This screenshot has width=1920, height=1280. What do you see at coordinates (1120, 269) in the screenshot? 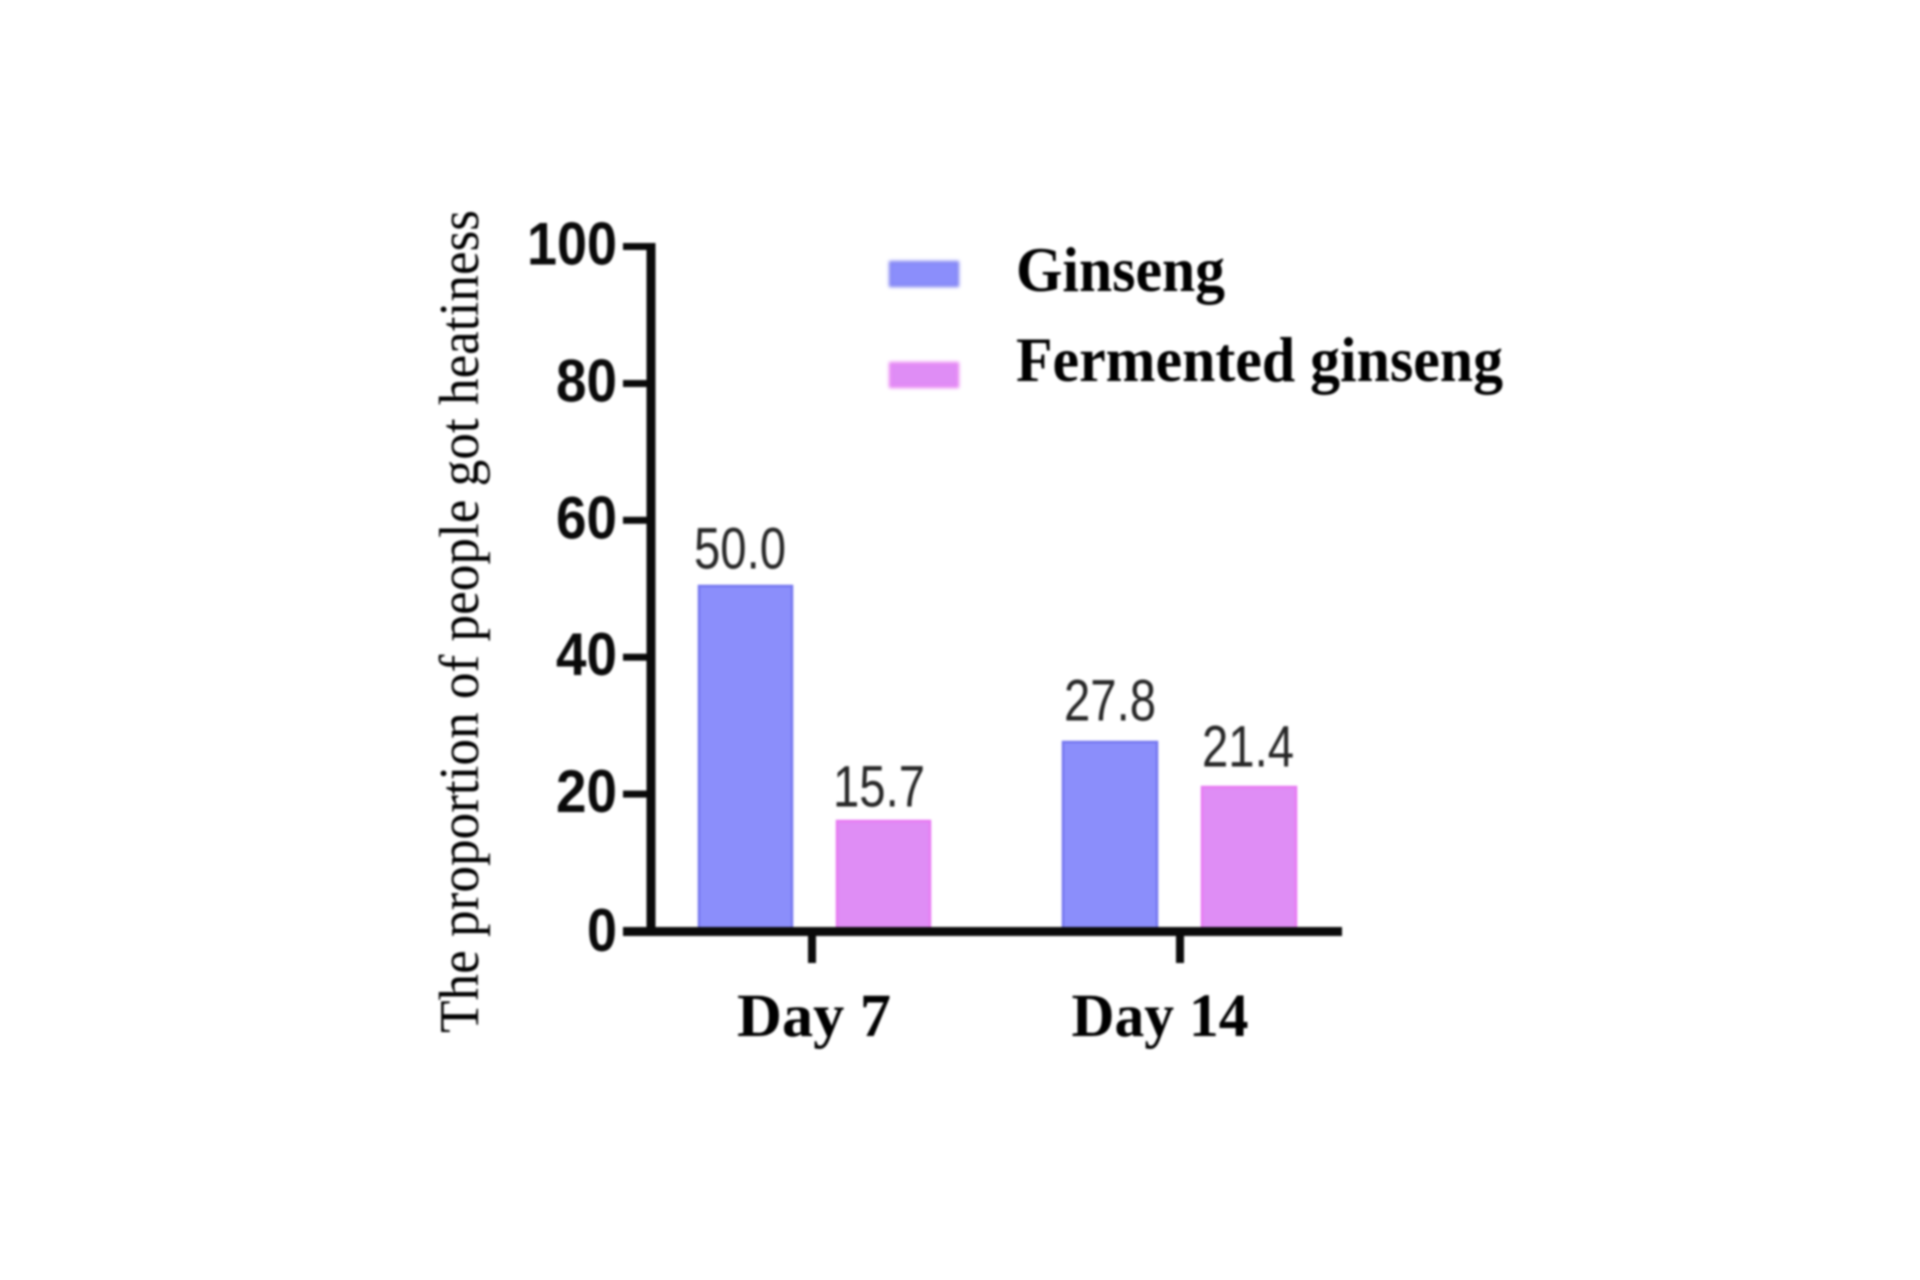
I see `svg-text: Ginseng` at bounding box center [1120, 269].